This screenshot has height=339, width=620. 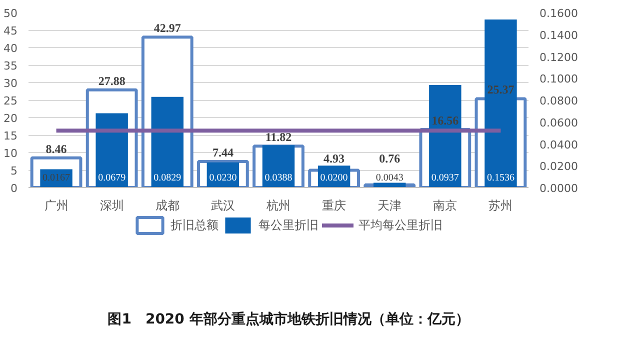 I want to click on y-tick-label: 40, so click(x=11, y=48).